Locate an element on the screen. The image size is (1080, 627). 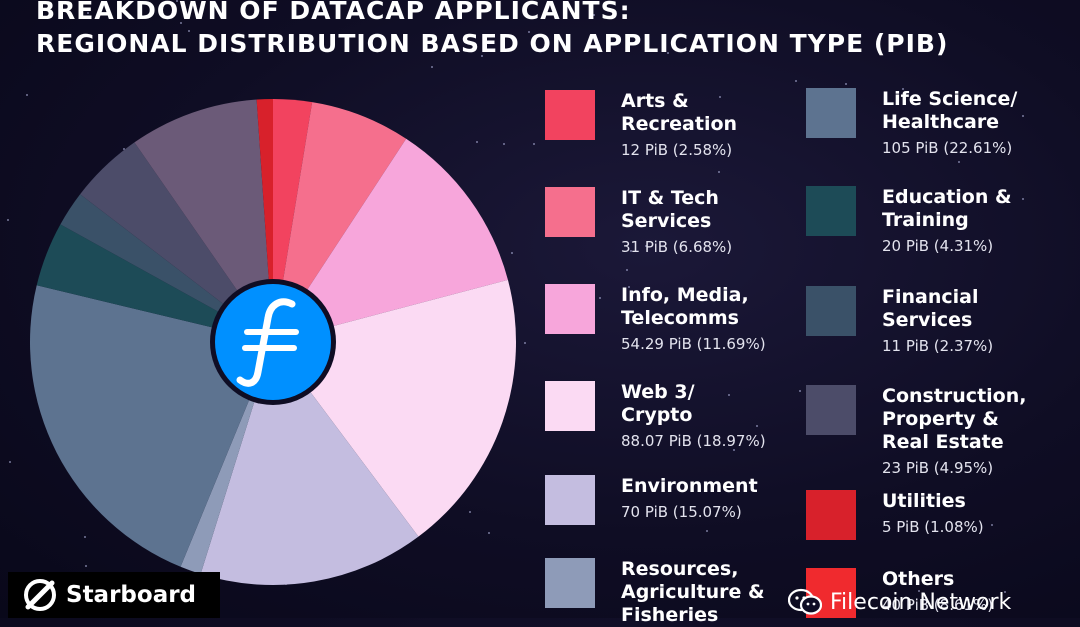
legend-label: Environment is located at coordinates (689, 486).